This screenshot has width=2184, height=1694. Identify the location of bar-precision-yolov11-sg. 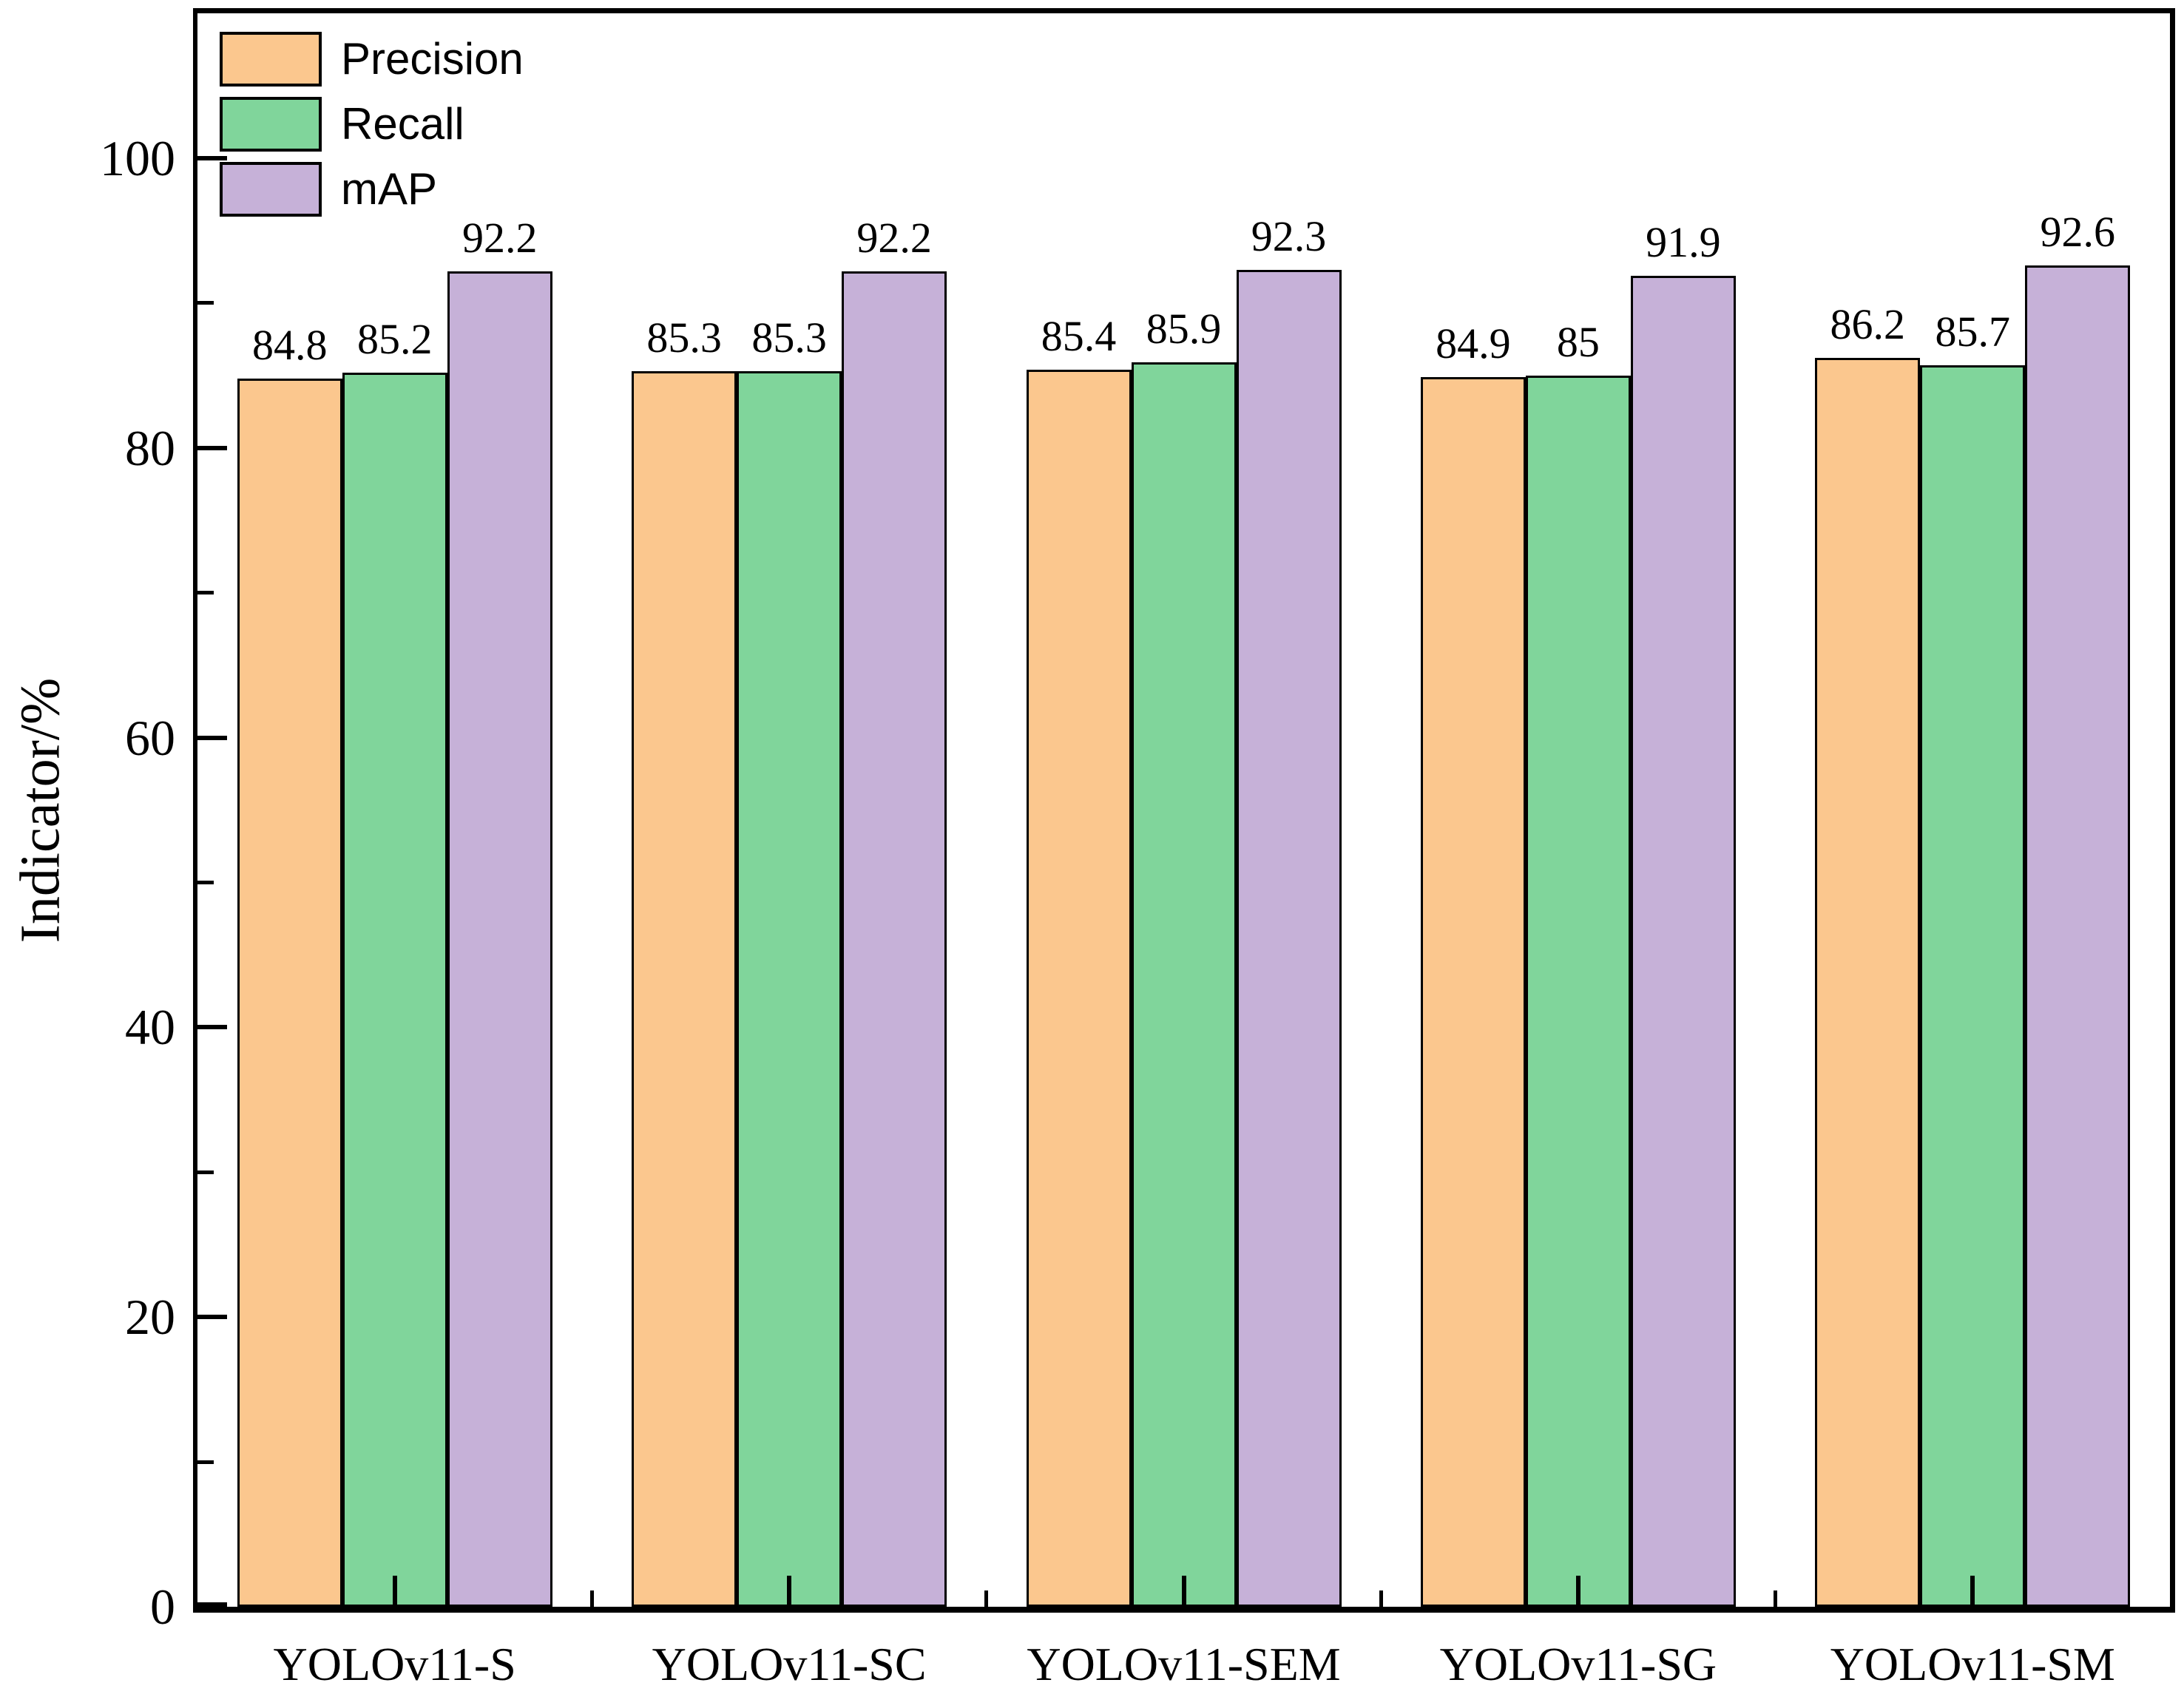
(1473, 991).